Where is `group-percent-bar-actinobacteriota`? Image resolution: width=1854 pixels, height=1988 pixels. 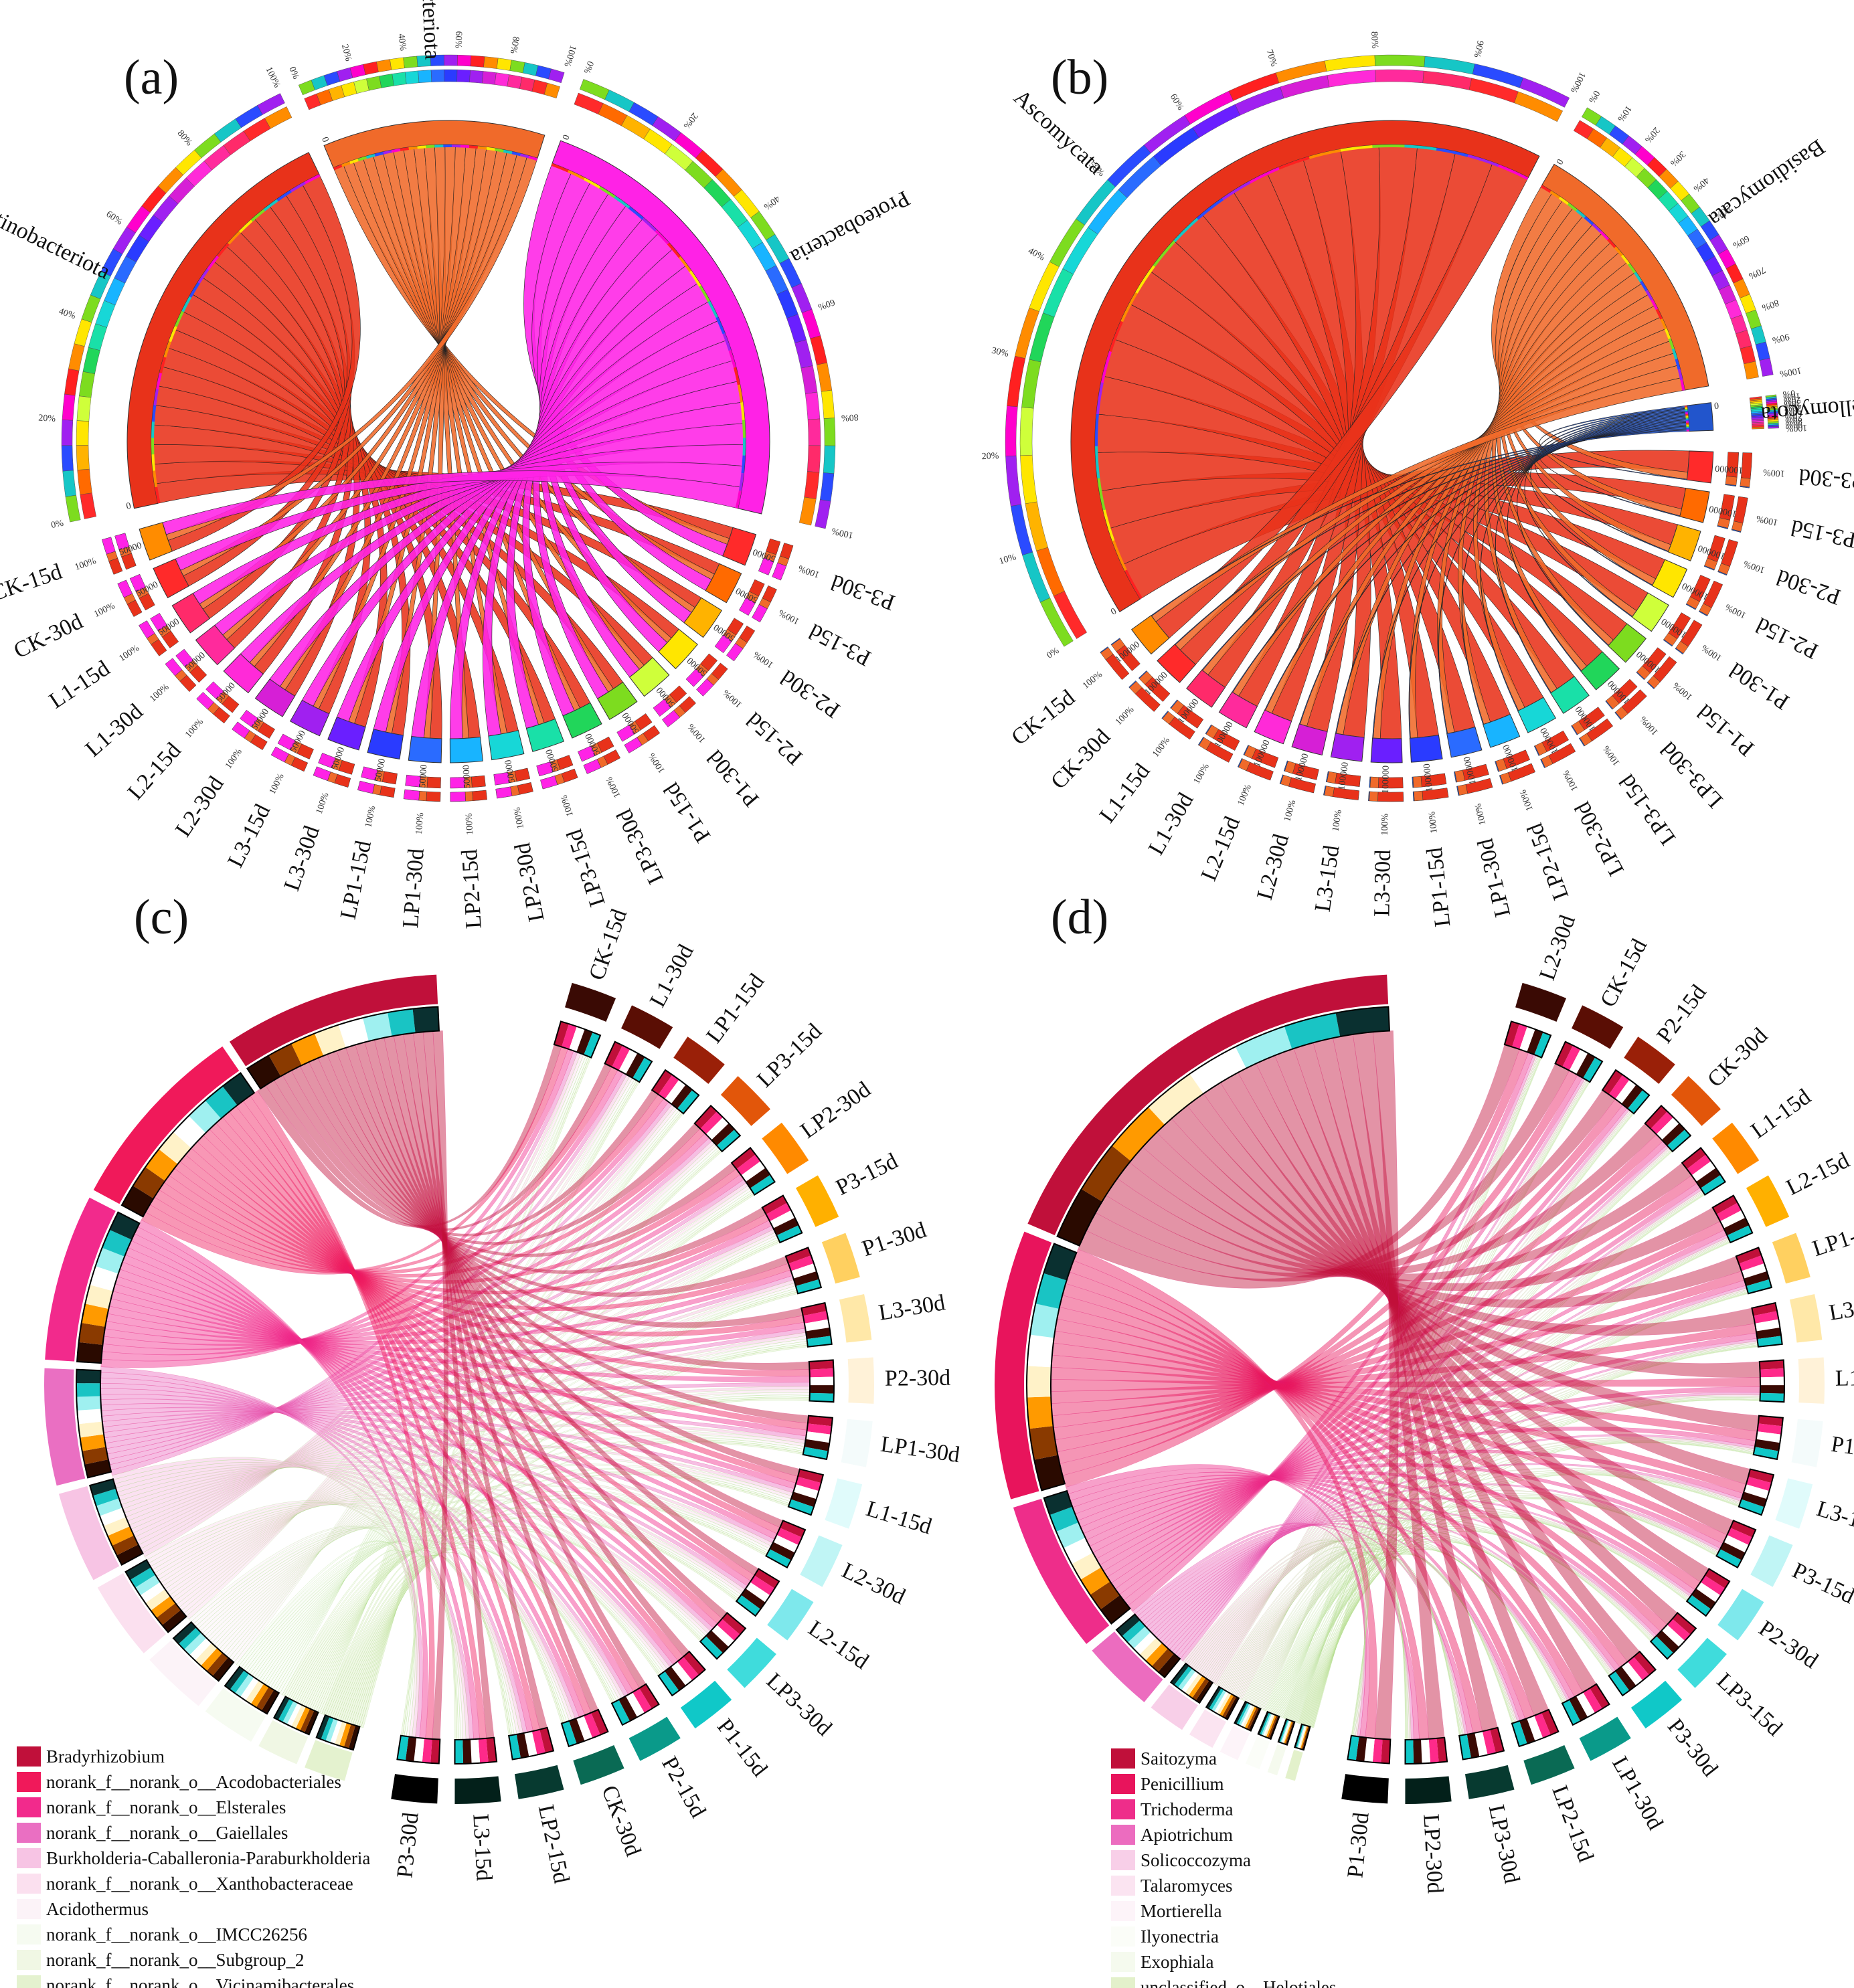 group-percent-bar-actinobacteriota is located at coordinates (105, 314).